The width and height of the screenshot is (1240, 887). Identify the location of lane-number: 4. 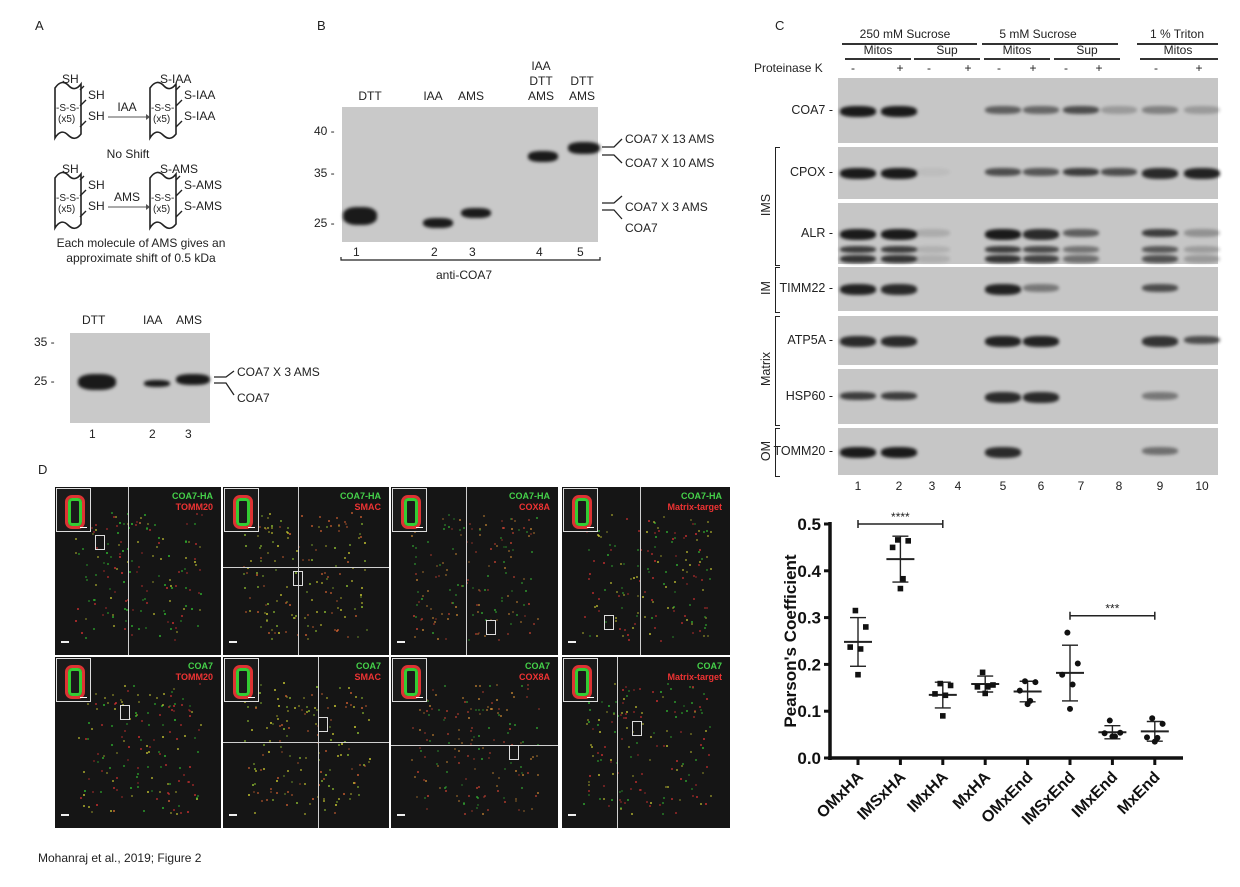
(539, 252).